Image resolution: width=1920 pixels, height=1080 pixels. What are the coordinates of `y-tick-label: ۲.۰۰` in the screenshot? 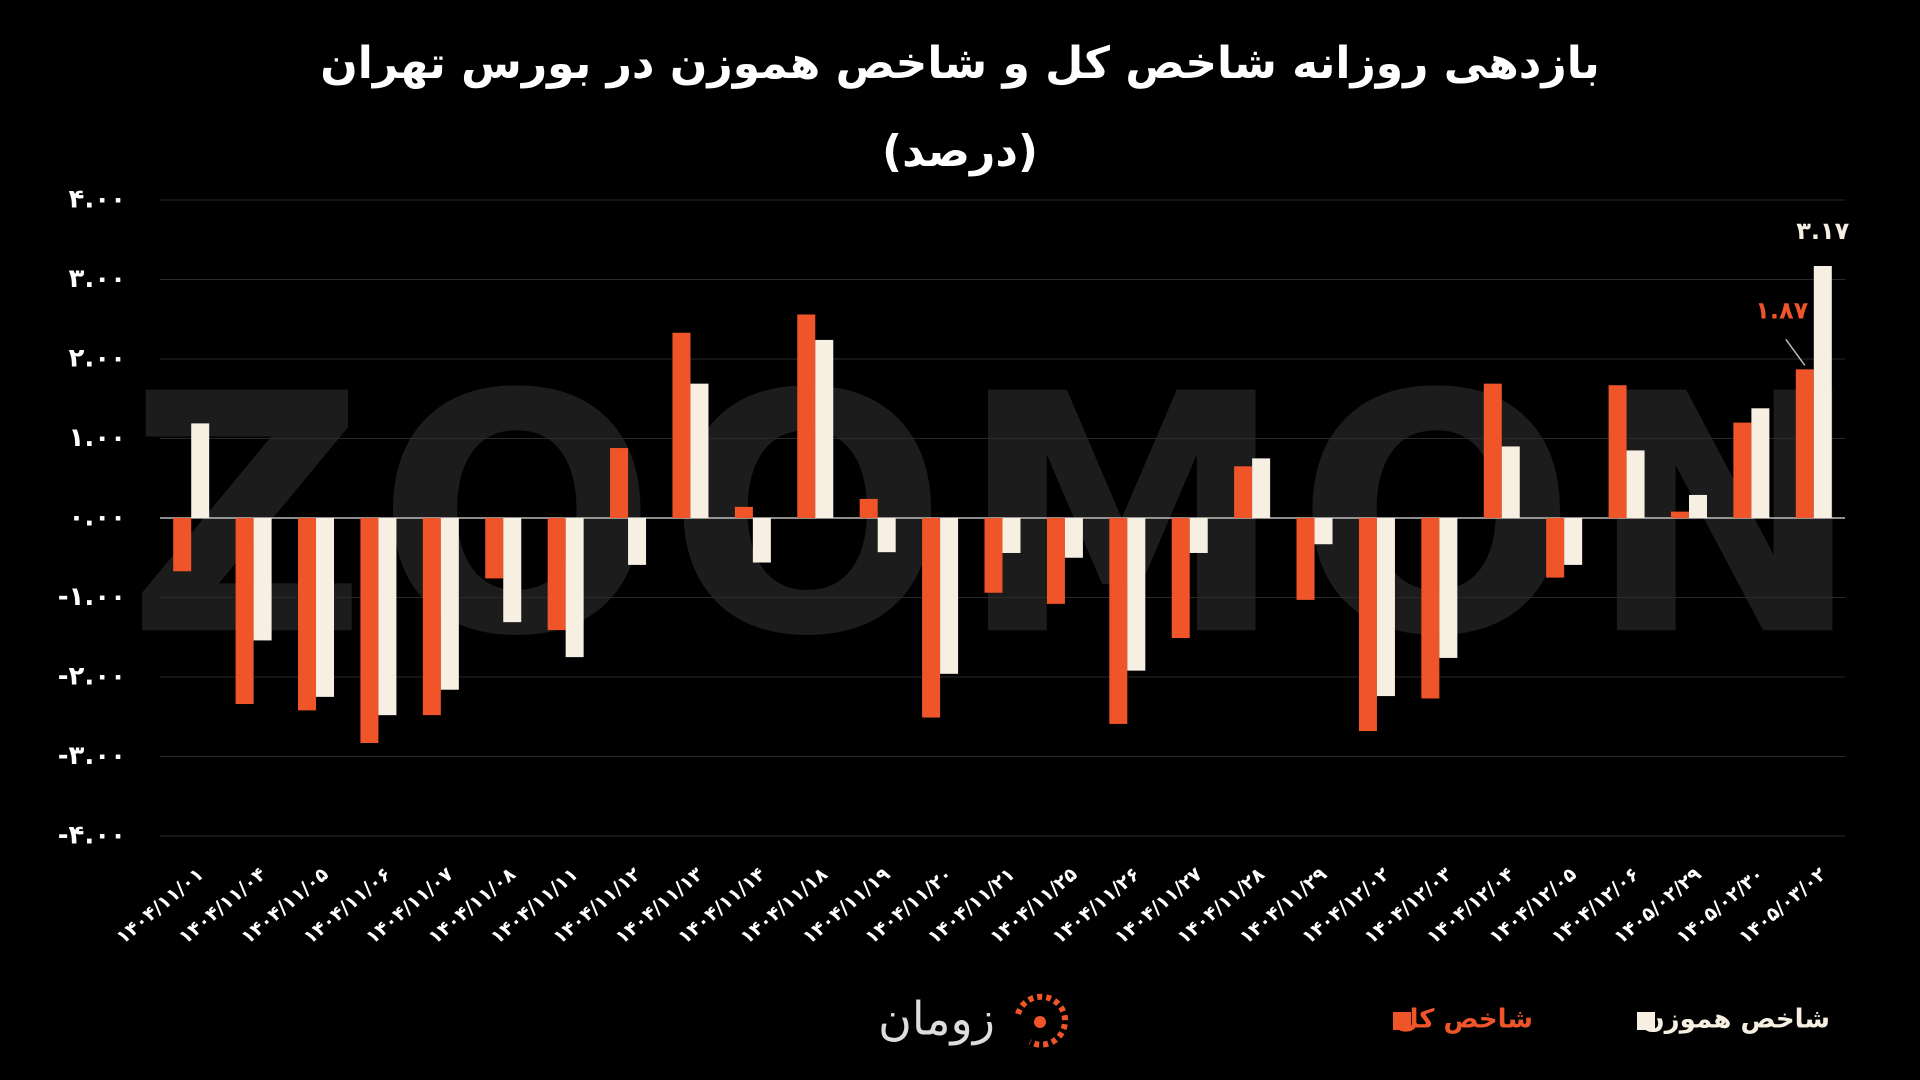 It's located at (97, 359).